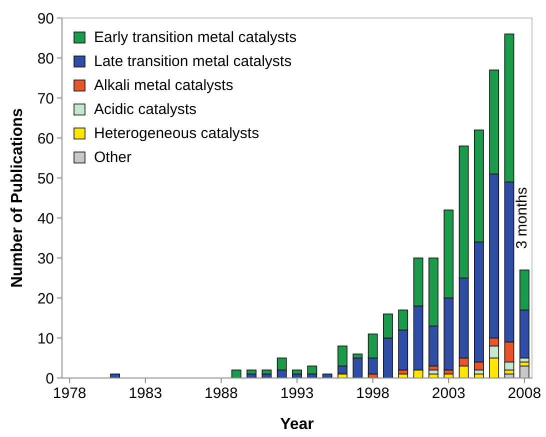 This screenshot has width=546, height=437. What do you see at coordinates (45, 99) in the screenshot?
I see `y-tick-label: 70` at bounding box center [45, 99].